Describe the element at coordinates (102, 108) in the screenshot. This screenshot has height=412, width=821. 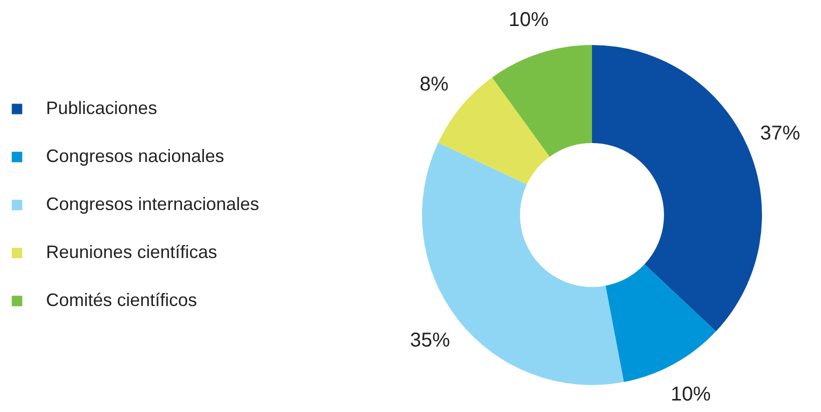
I see `legend-label: Publicaciones` at that location.